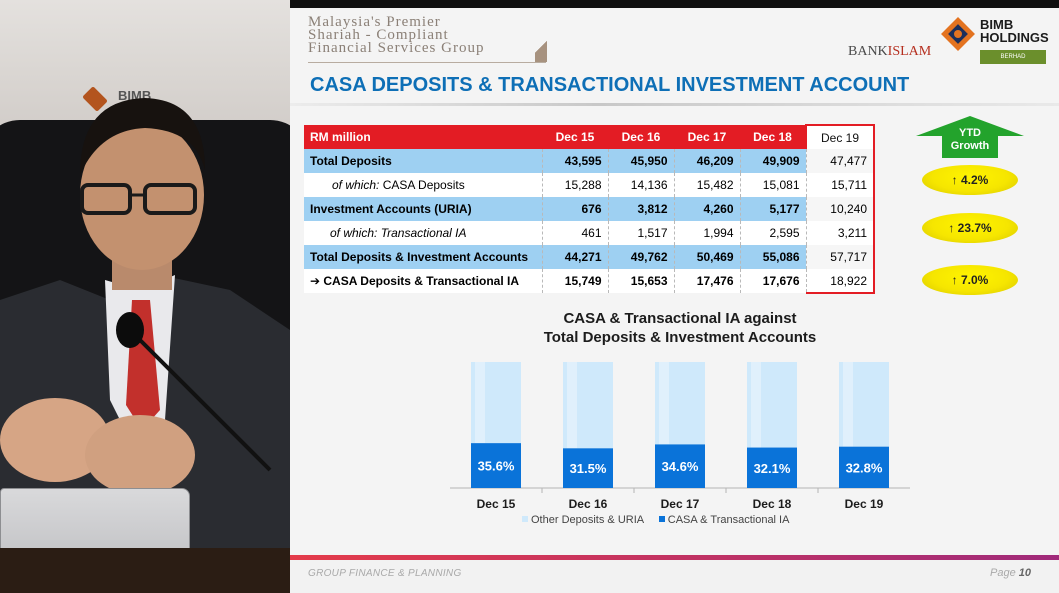 This screenshot has width=1059, height=593. I want to click on col-header: Dec 15, so click(575, 137).